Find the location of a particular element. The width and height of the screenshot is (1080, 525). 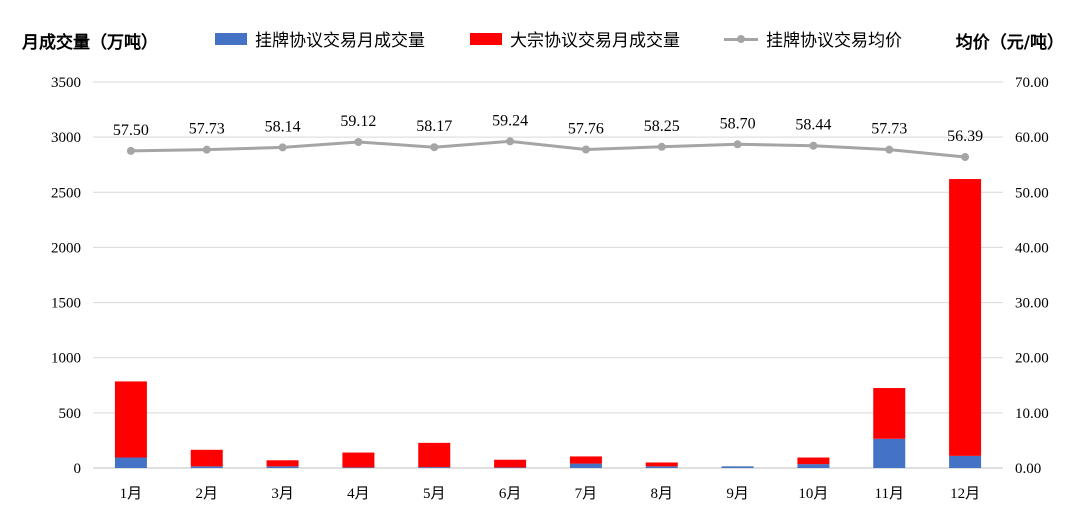

y2-tick-label: 60.00 is located at coordinates (1032, 138).